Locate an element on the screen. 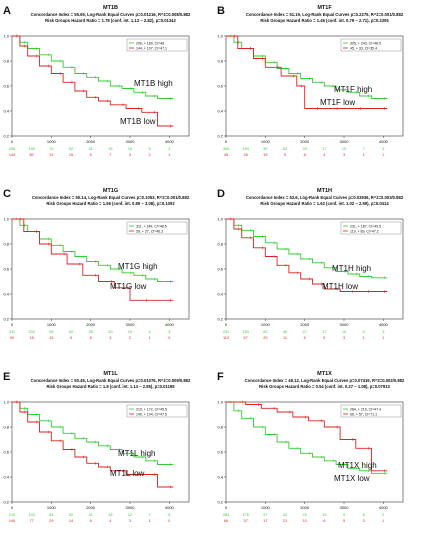 This screenshot has width=427, height=550. risk-count-high: 70 is located at coordinates (51, 149).